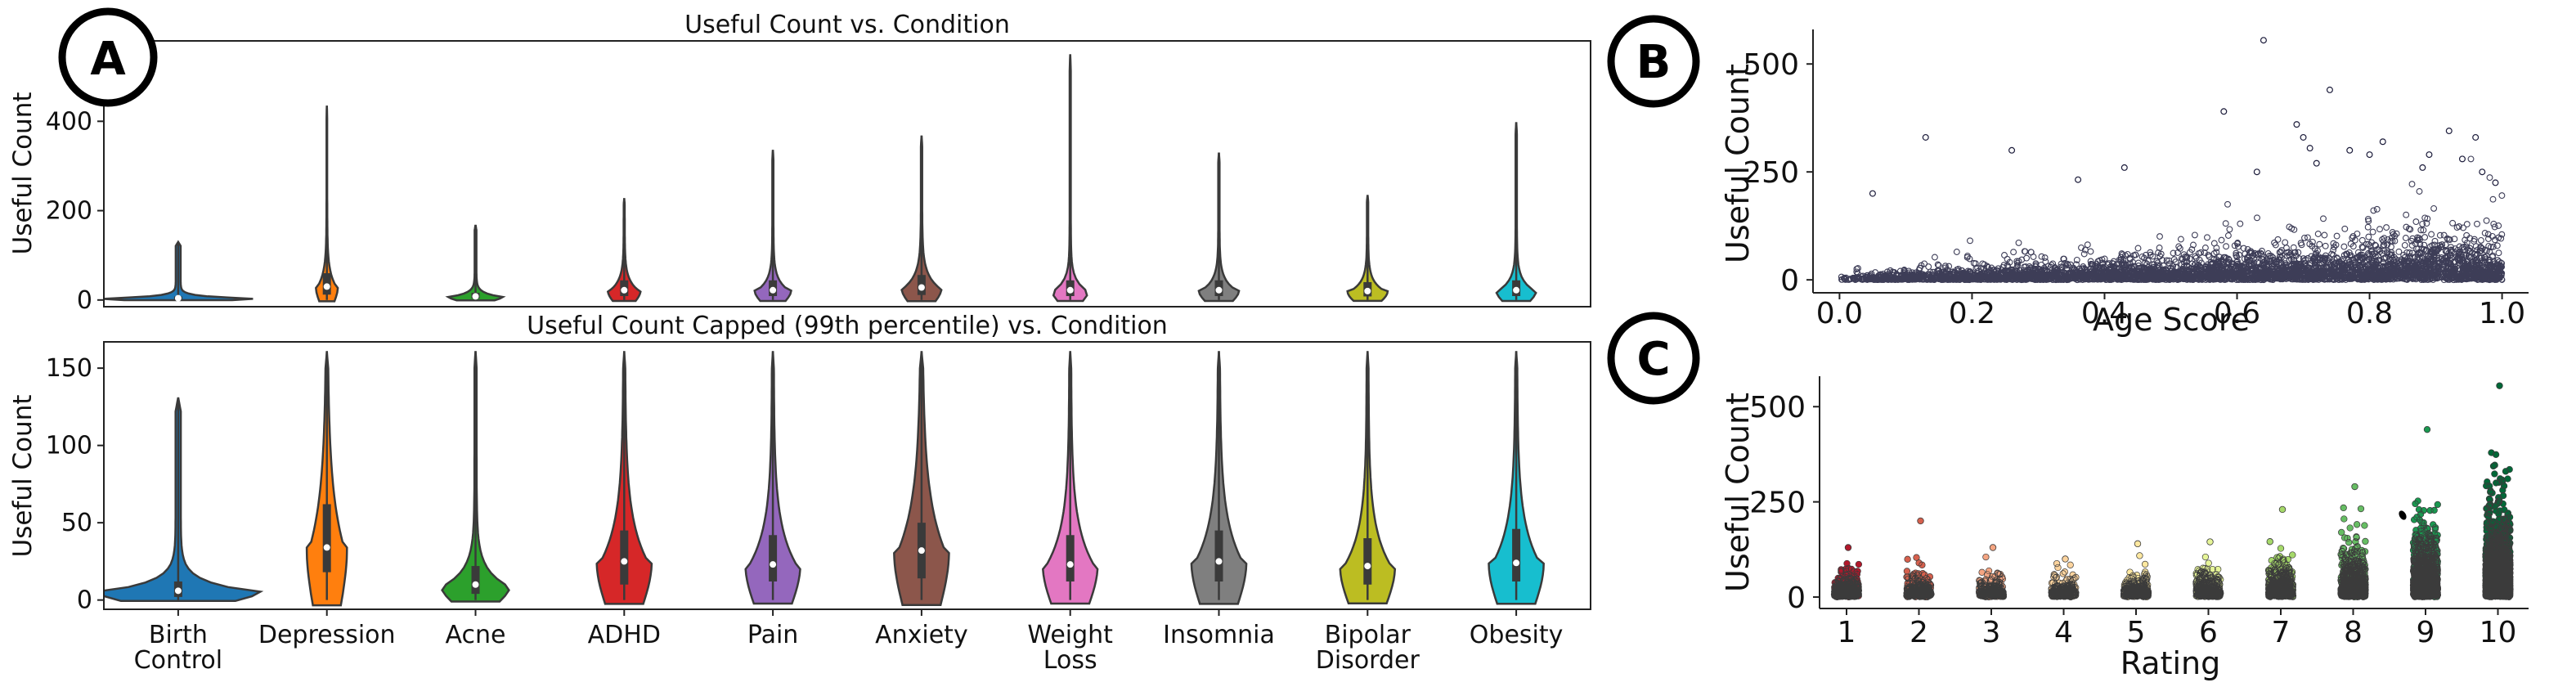 The height and width of the screenshot is (687, 2576). I want to click on xtick-label: 0.6, so click(2237, 313).